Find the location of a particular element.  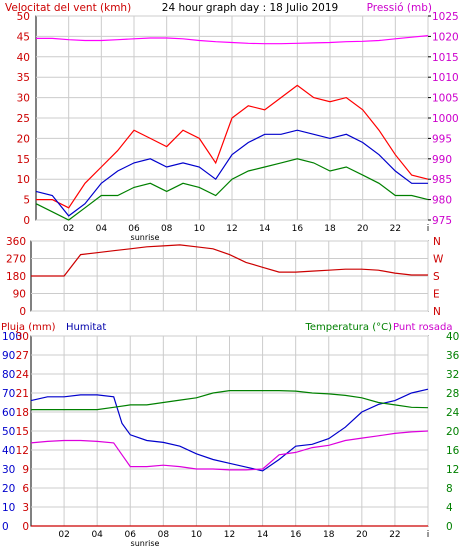

wind-speed-tick-label: 40 is located at coordinates (23, 58).